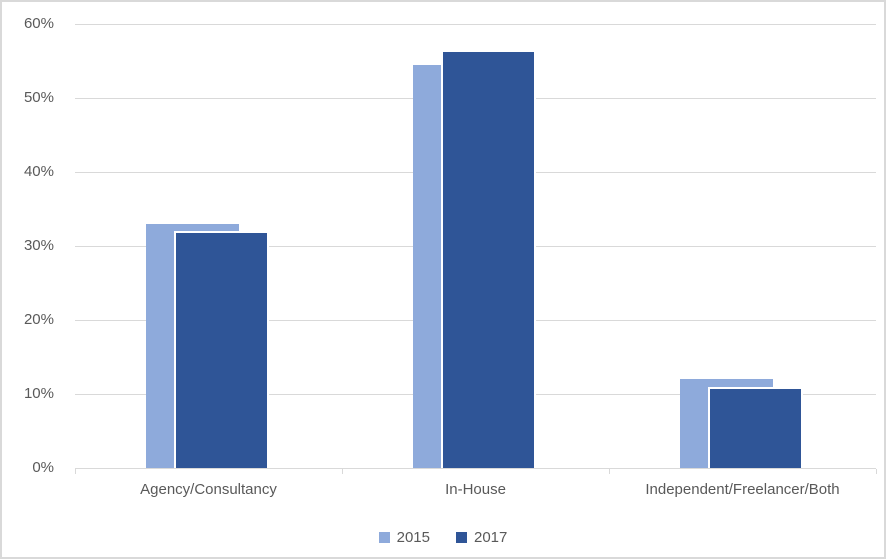 The height and width of the screenshot is (559, 886). What do you see at coordinates (38, 97) in the screenshot?
I see `y-axis-tick-label: 50%` at bounding box center [38, 97].